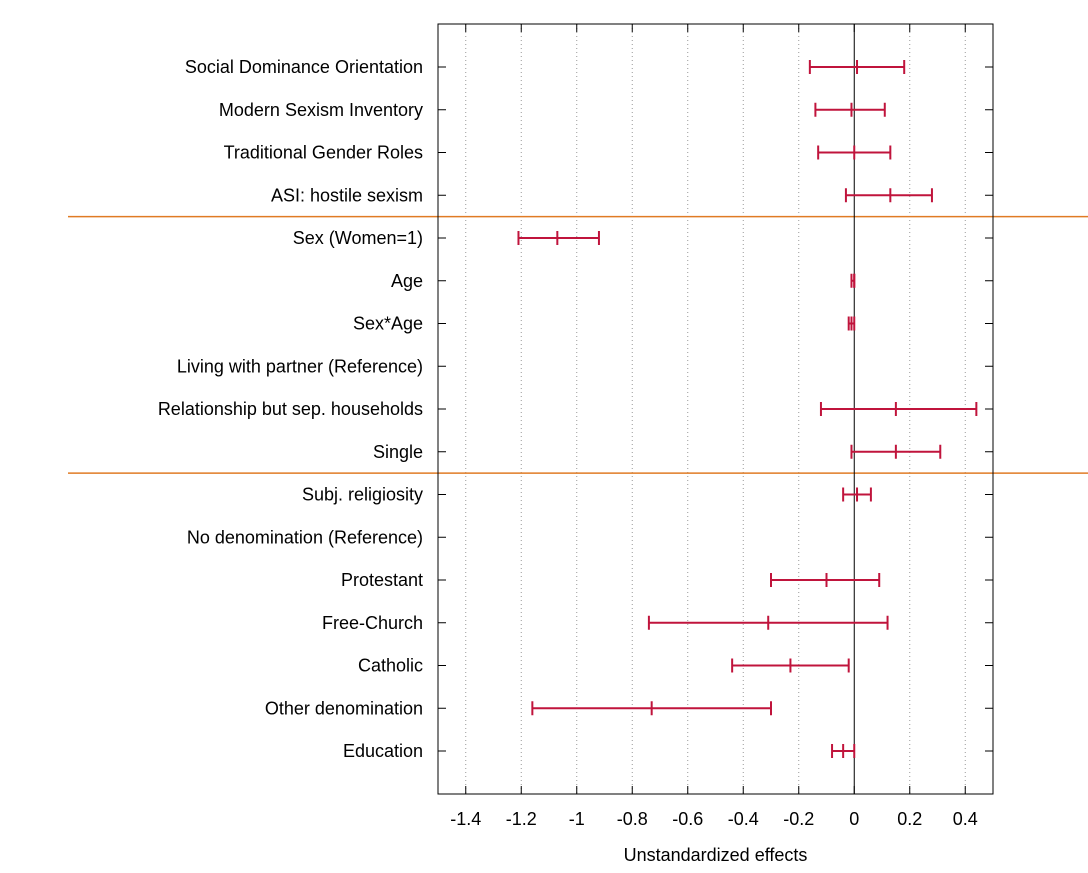 The image size is (1088, 873). I want to click on x-tick-label: -1.4, so click(465, 819).